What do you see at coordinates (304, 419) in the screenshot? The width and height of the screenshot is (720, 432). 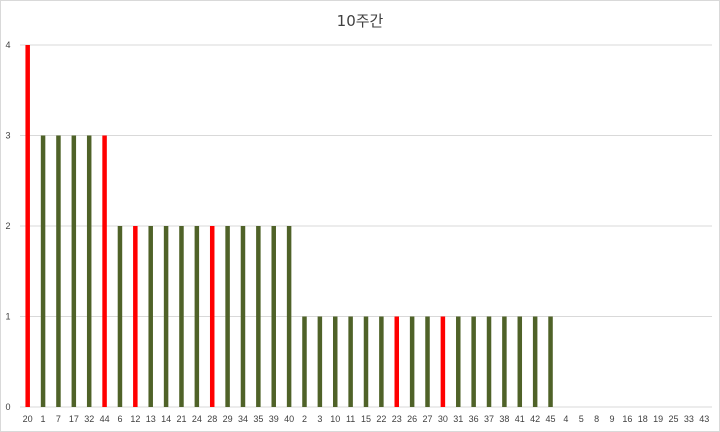 I see `x-tick-label: 2` at bounding box center [304, 419].